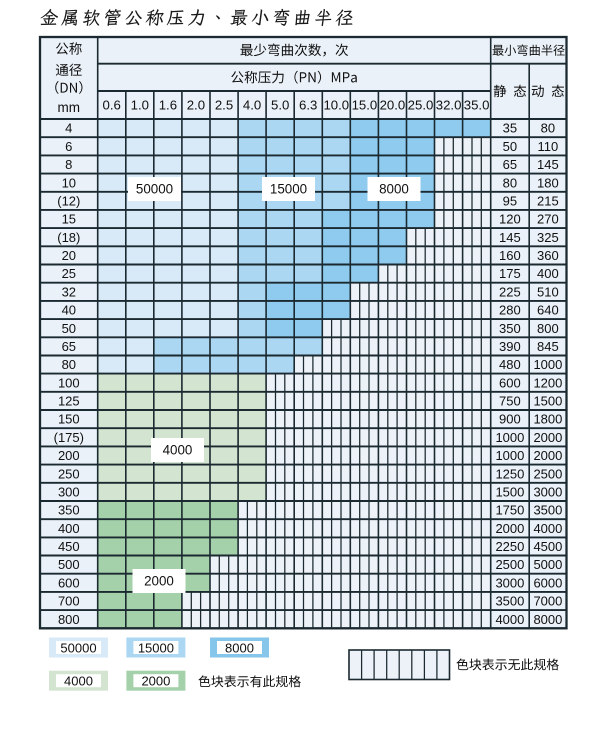  Describe the element at coordinates (69, 601) in the screenshot. I see `svg-text: 700` at that location.